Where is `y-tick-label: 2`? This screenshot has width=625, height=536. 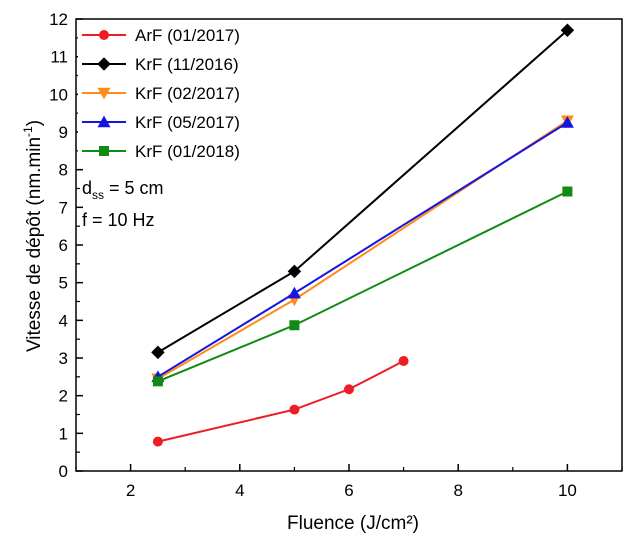 y-tick-label: 2 is located at coordinates (63, 396).